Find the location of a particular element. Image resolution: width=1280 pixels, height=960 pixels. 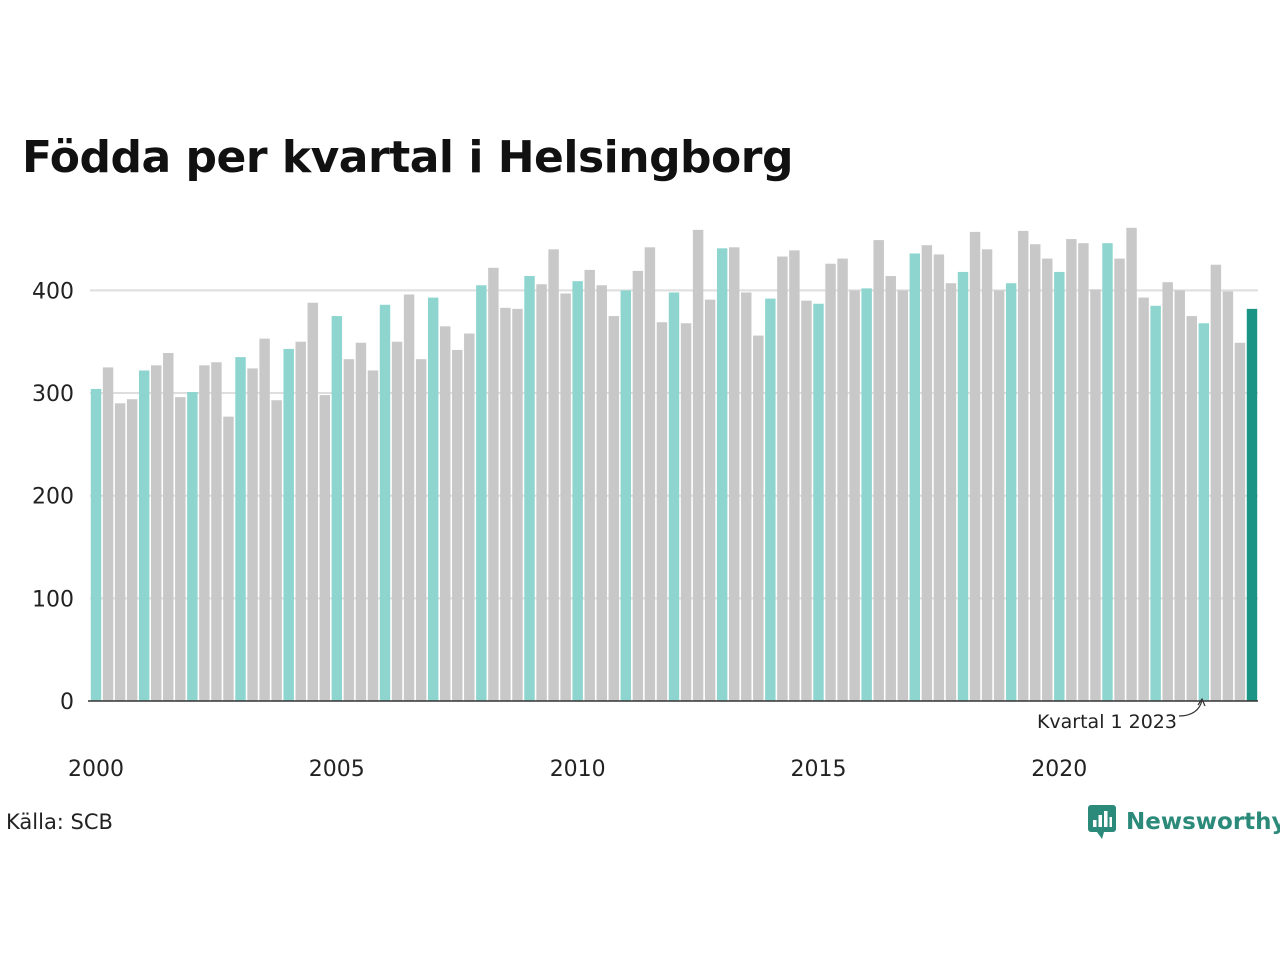

annotation-label: Kvartal 1 2023 is located at coordinates (1107, 722).